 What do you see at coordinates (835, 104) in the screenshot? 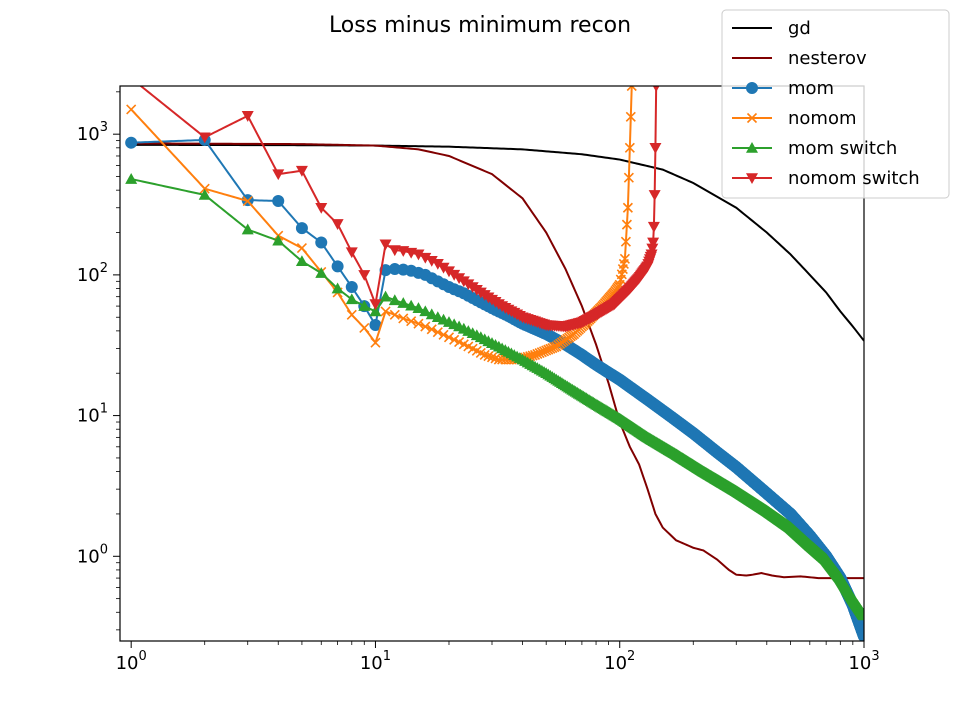
I see `legend-box` at bounding box center [835, 104].